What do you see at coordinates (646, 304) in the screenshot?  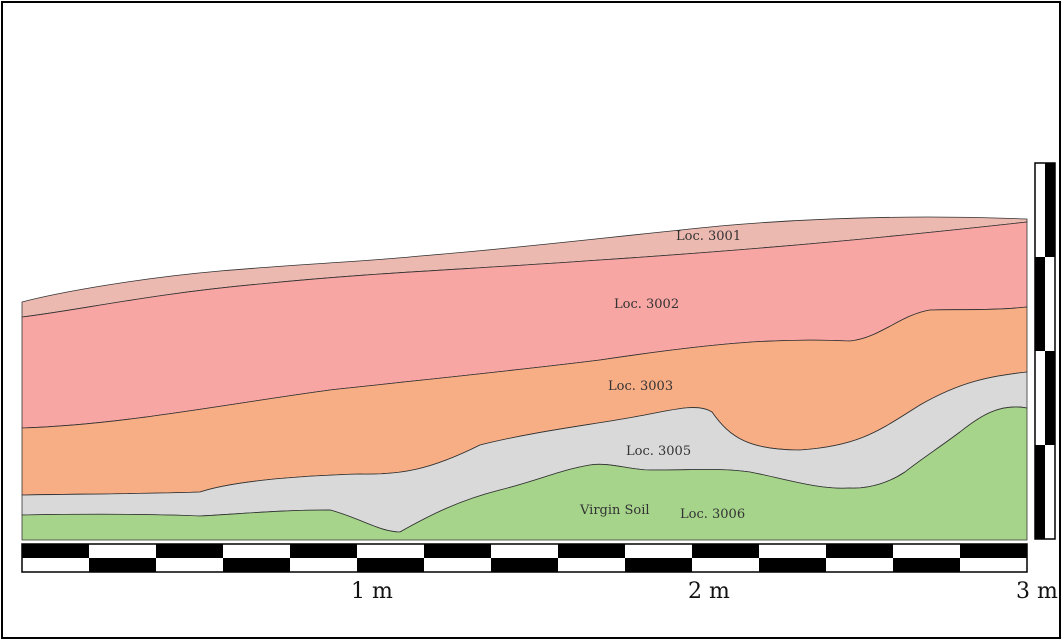 I see `label-loc-3002: Loc. 3002` at bounding box center [646, 304].